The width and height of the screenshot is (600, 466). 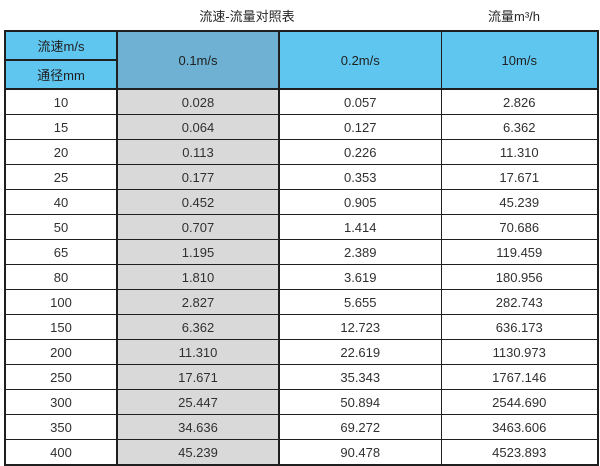 I want to click on flow-value-cell: 0.113, so click(x=198, y=152).